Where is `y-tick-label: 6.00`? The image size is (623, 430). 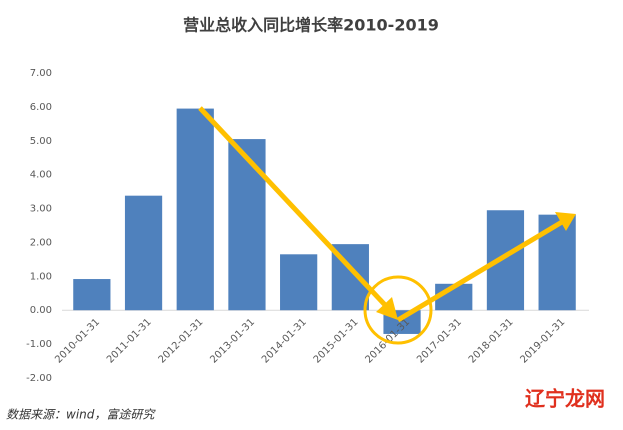
y-tick-label: 6.00 is located at coordinates (41, 107).